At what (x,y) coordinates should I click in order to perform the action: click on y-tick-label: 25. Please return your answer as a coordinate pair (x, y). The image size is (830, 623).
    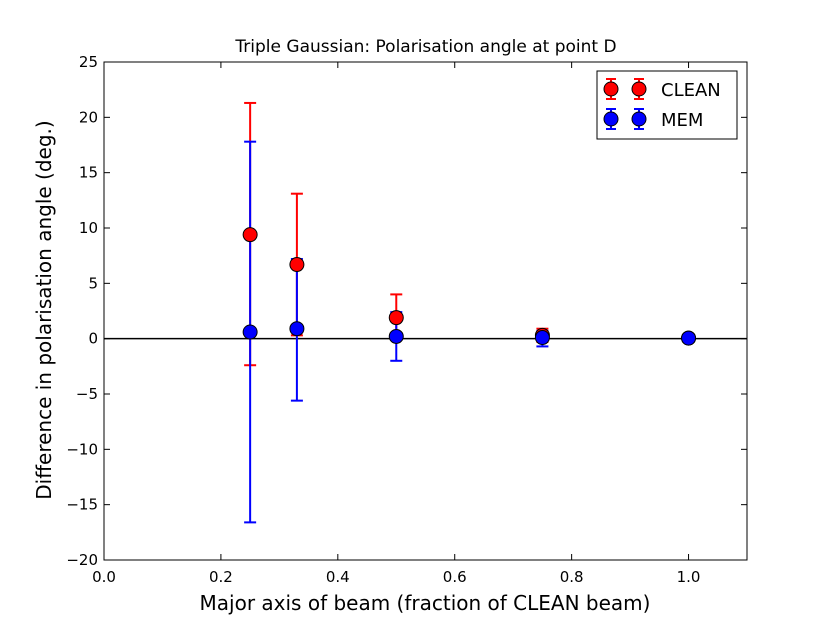
    Looking at the image, I should click on (88, 62).